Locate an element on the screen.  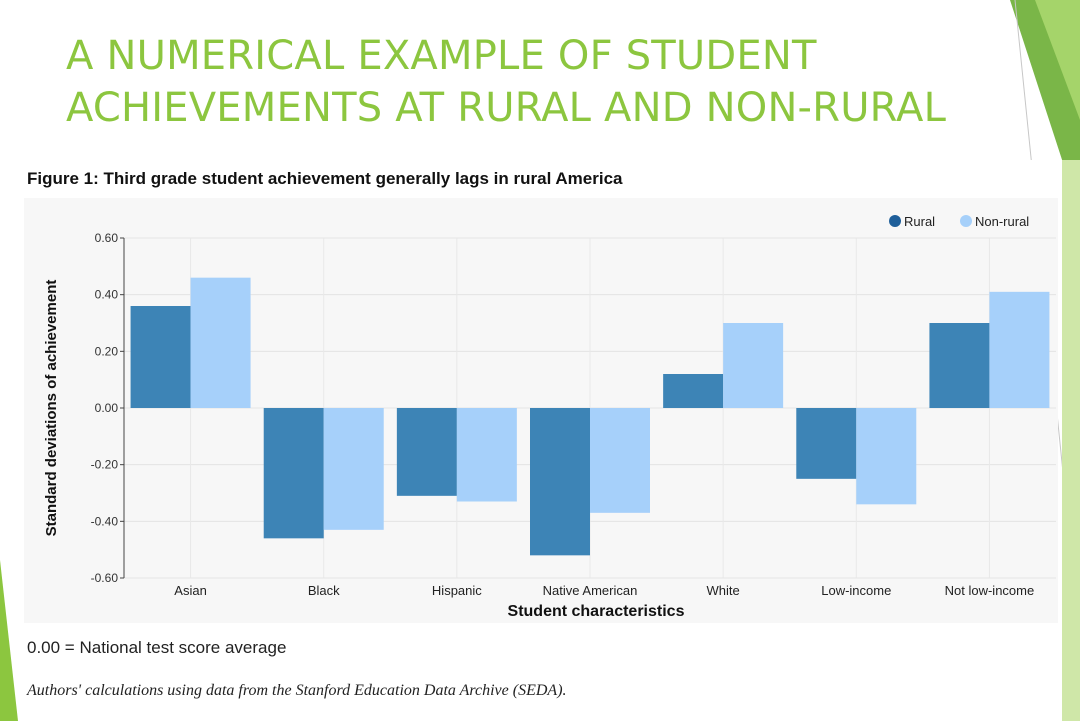
y-tick-label: 0.20 is located at coordinates (107, 351).